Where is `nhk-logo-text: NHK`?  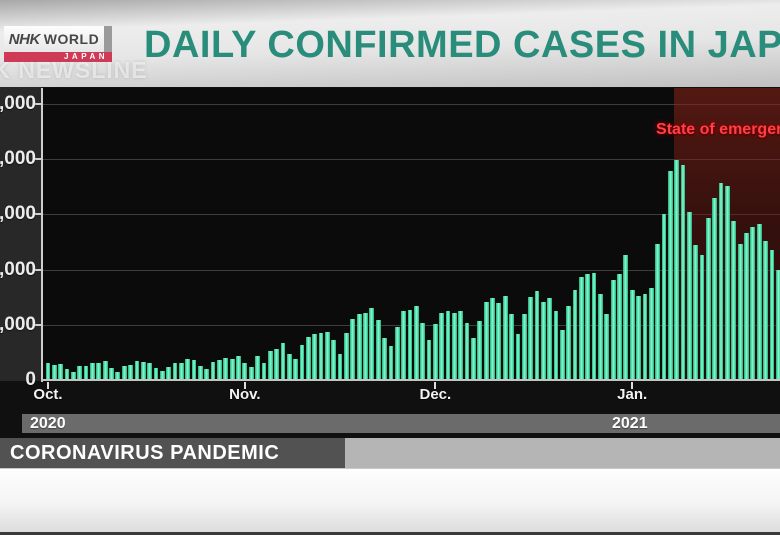
nhk-logo-text: NHK is located at coordinates (24, 39).